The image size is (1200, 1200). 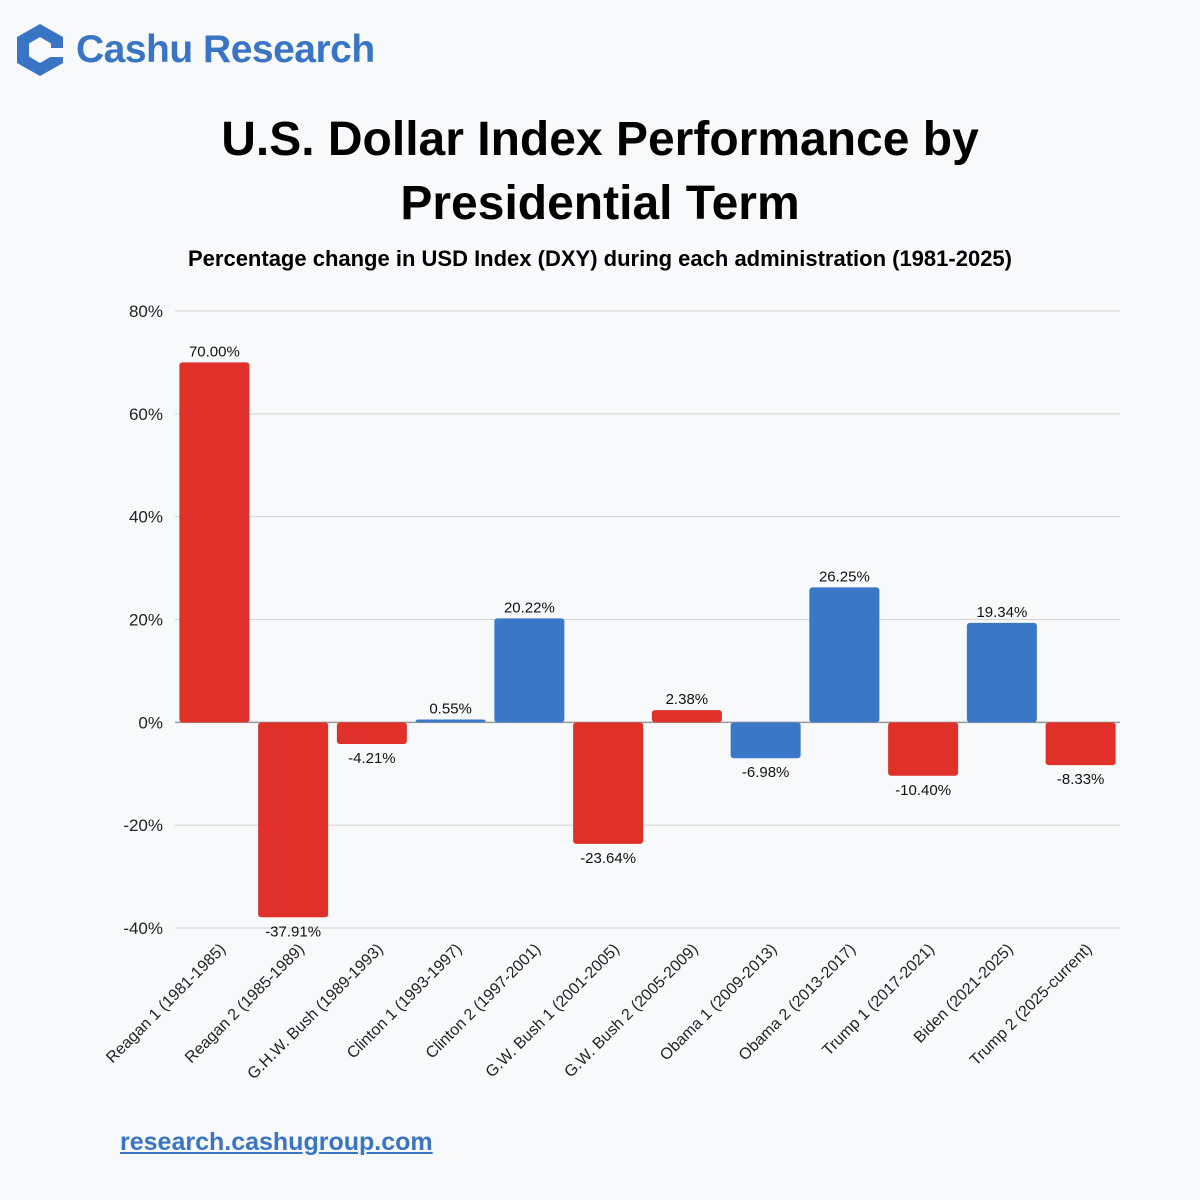 I want to click on data-label: 19.34%, so click(x=1001, y=612).